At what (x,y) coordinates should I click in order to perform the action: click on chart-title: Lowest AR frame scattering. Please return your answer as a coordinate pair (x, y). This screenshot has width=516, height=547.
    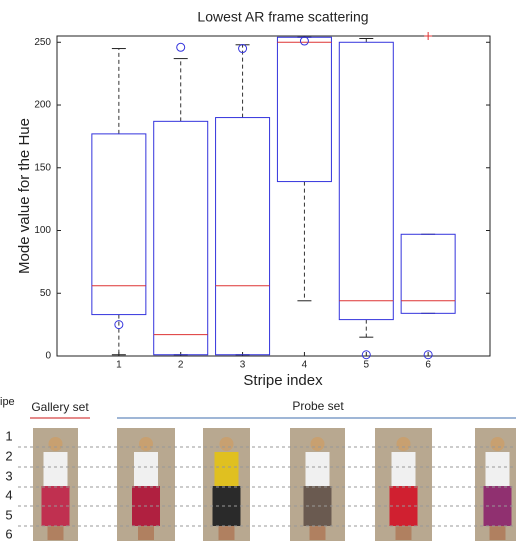
    Looking at the image, I should click on (282, 17).